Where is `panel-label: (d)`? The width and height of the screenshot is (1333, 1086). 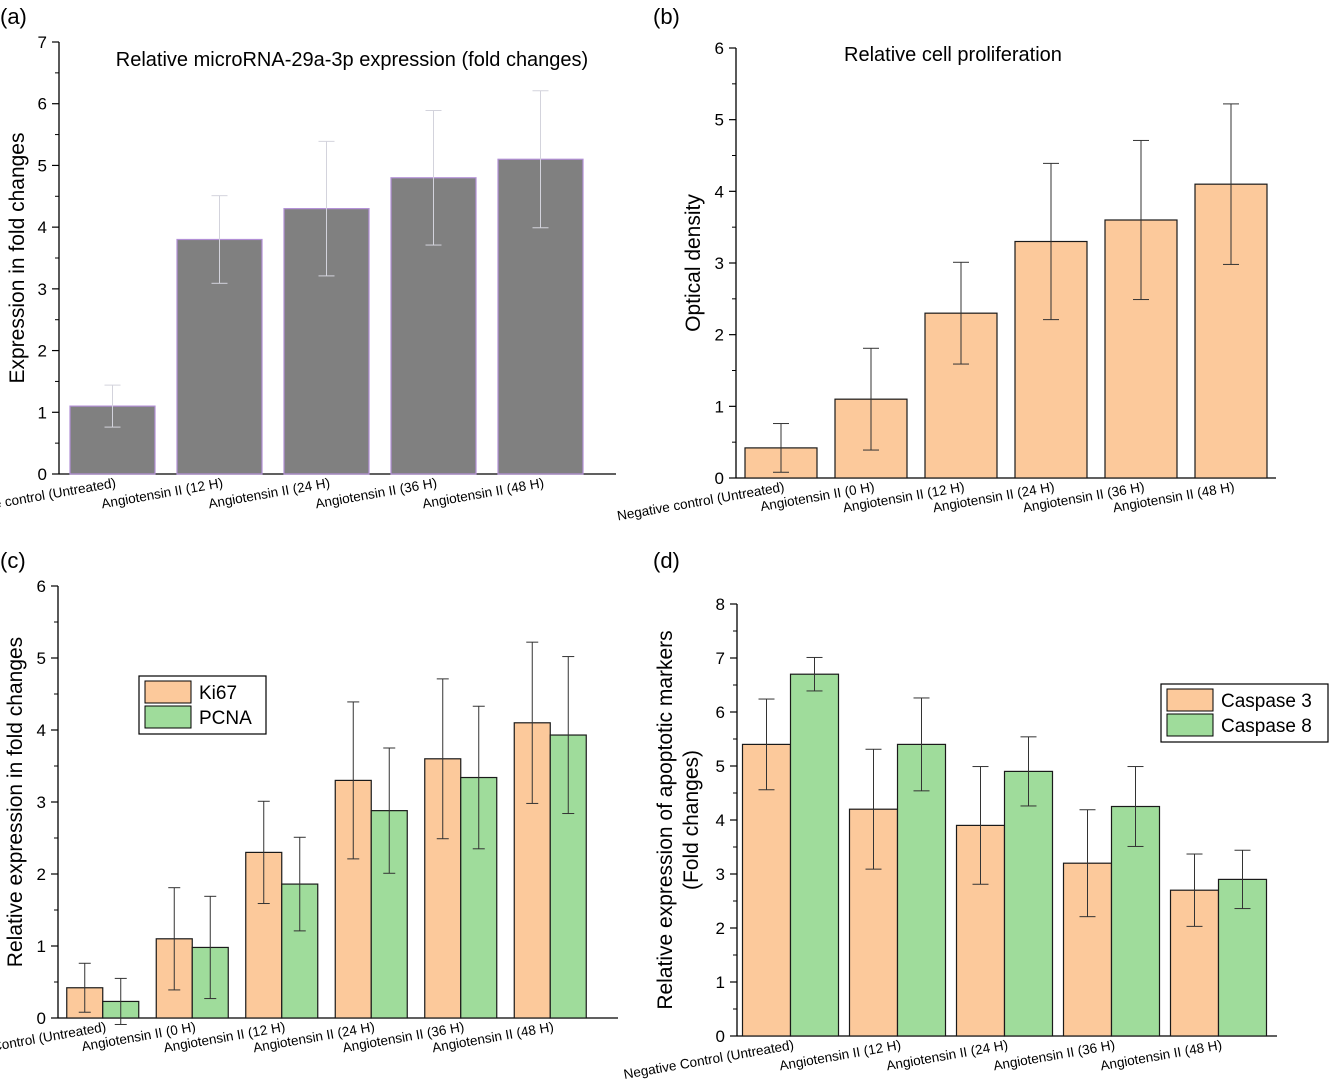 panel-label: (d) is located at coordinates (666, 560).